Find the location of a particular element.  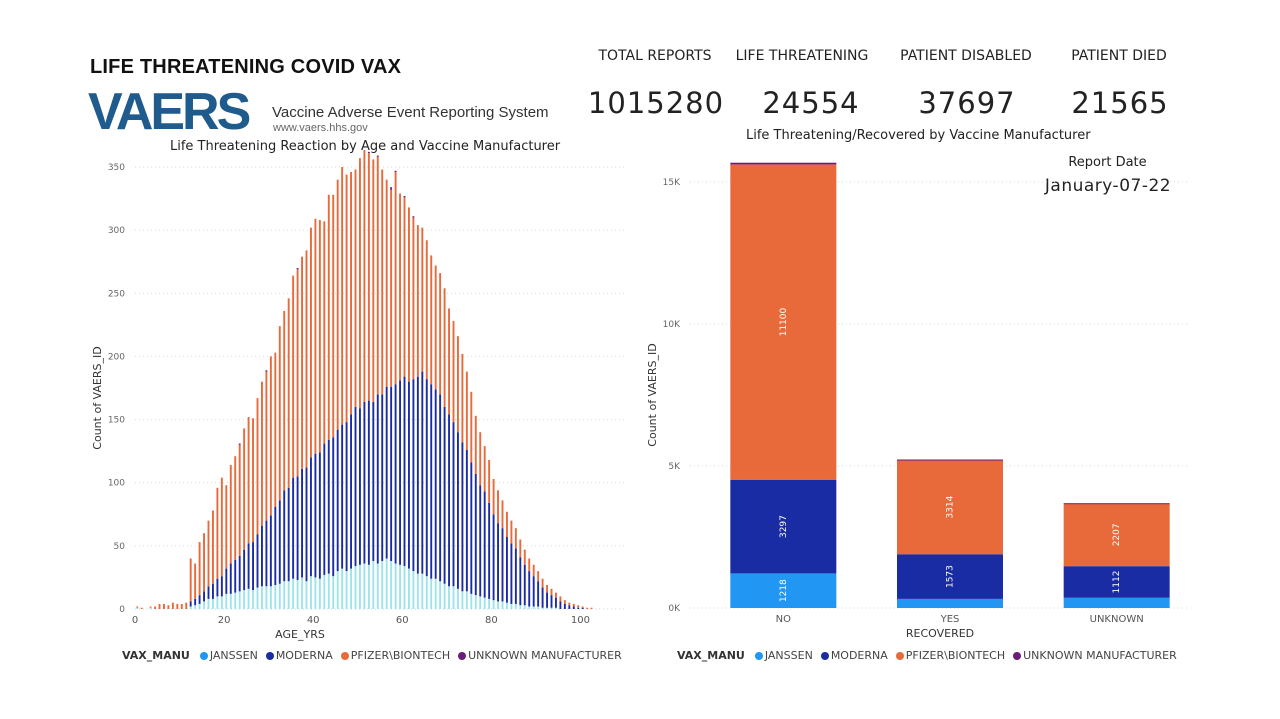

report-date-label: Report Date is located at coordinates (1107, 162).